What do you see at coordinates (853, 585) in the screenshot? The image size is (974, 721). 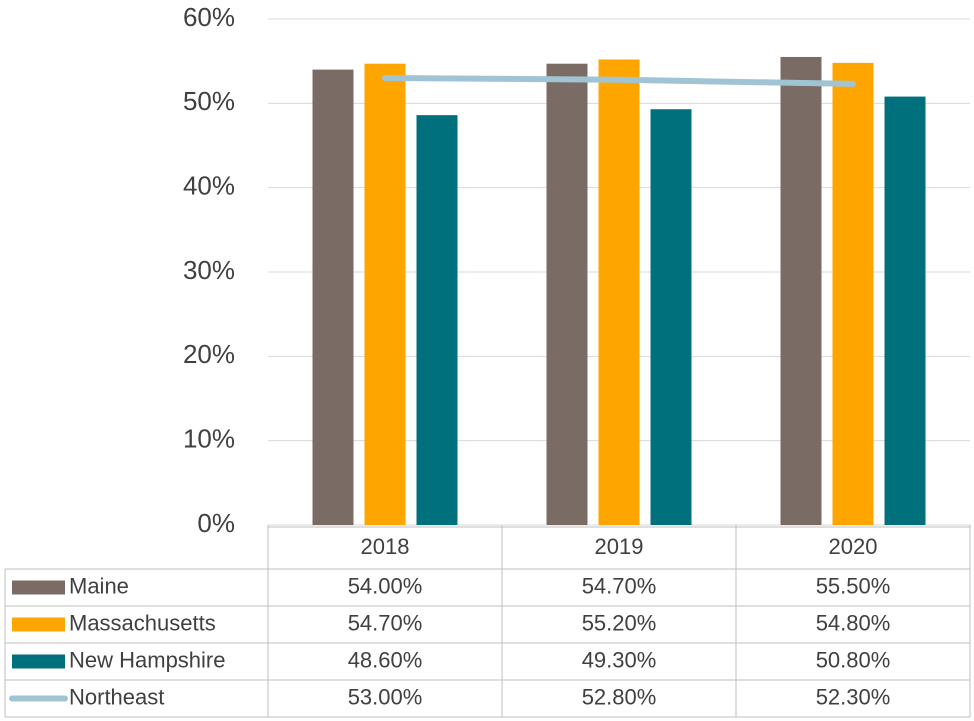 I see `table-value: 55.50%` at bounding box center [853, 585].